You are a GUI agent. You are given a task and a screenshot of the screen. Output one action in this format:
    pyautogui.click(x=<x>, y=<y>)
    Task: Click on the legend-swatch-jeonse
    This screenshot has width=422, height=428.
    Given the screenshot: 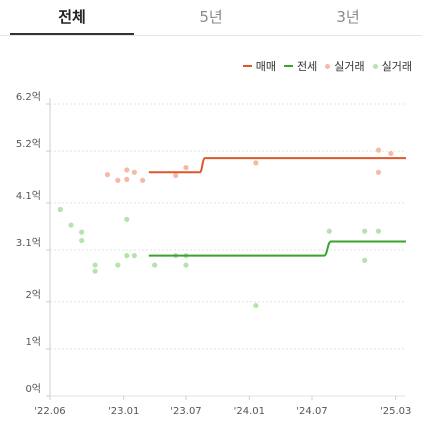 What is the action you would take?
    pyautogui.click(x=288, y=66)
    